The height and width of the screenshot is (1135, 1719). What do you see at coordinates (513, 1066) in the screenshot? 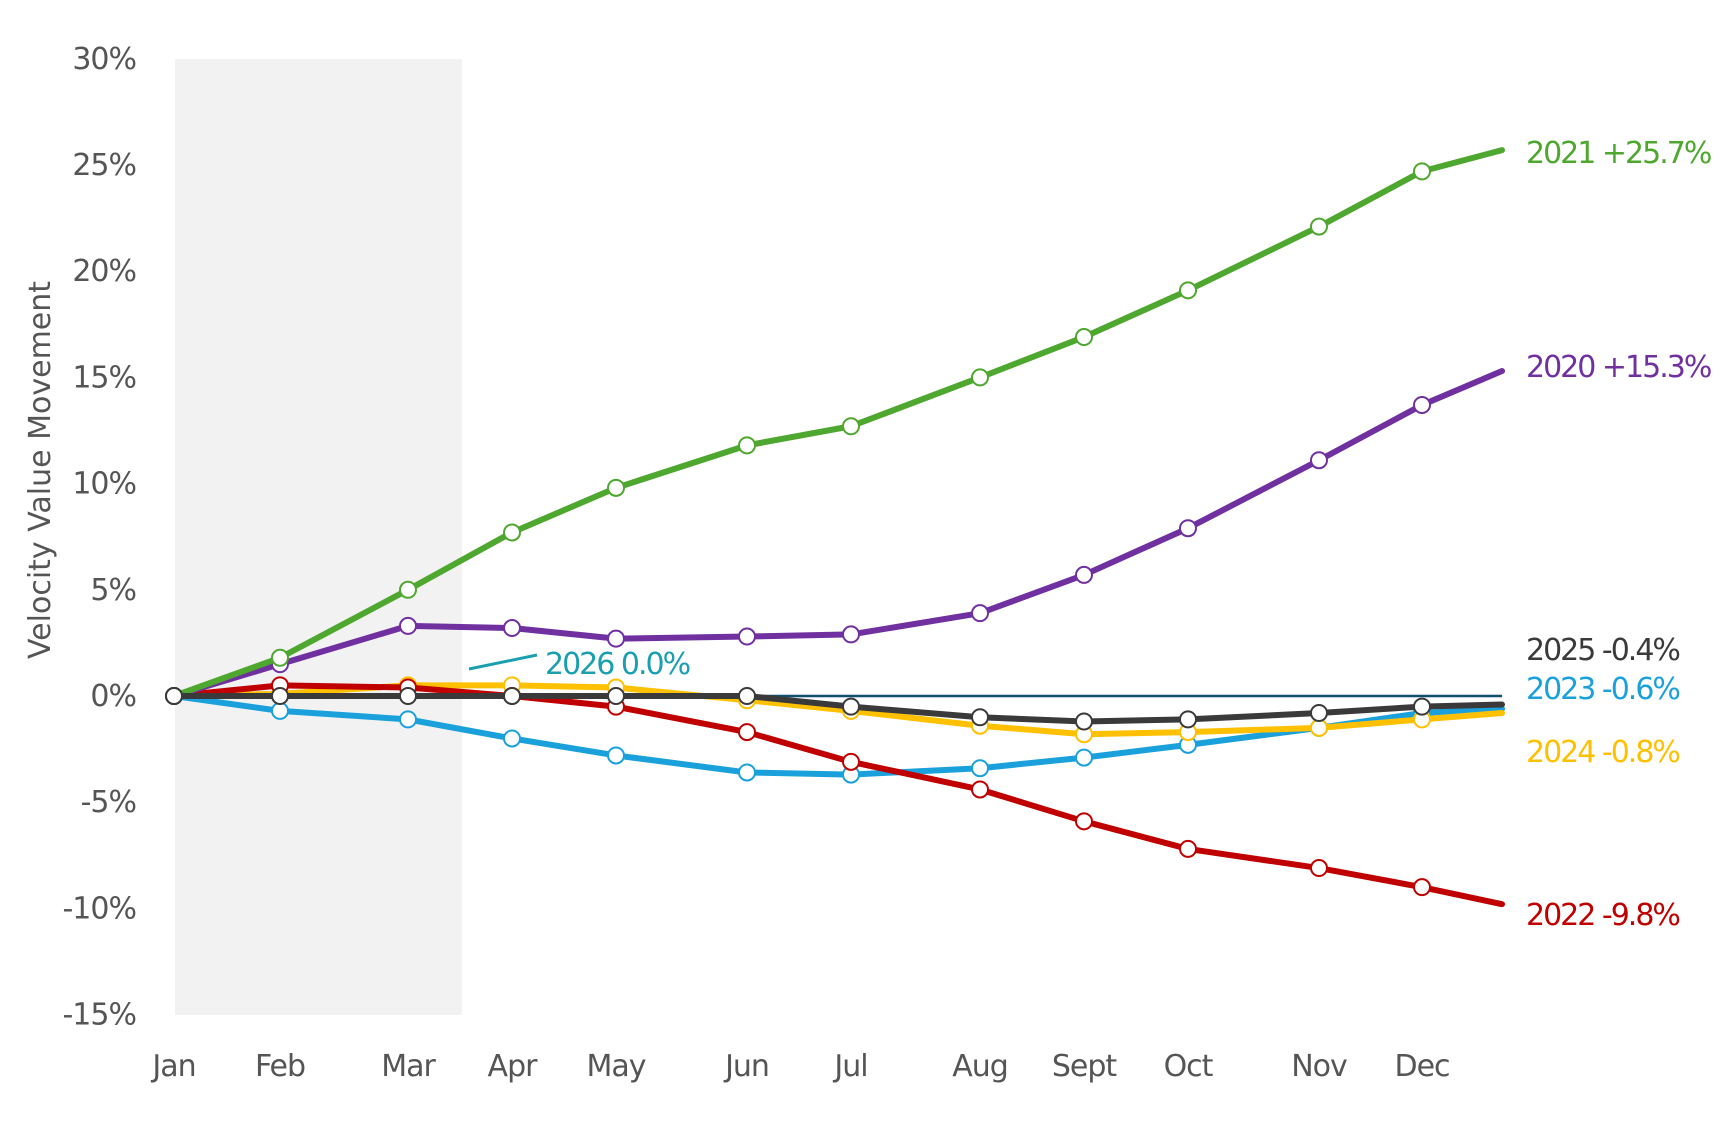
I see `x-tick-label: Apr` at bounding box center [513, 1066].